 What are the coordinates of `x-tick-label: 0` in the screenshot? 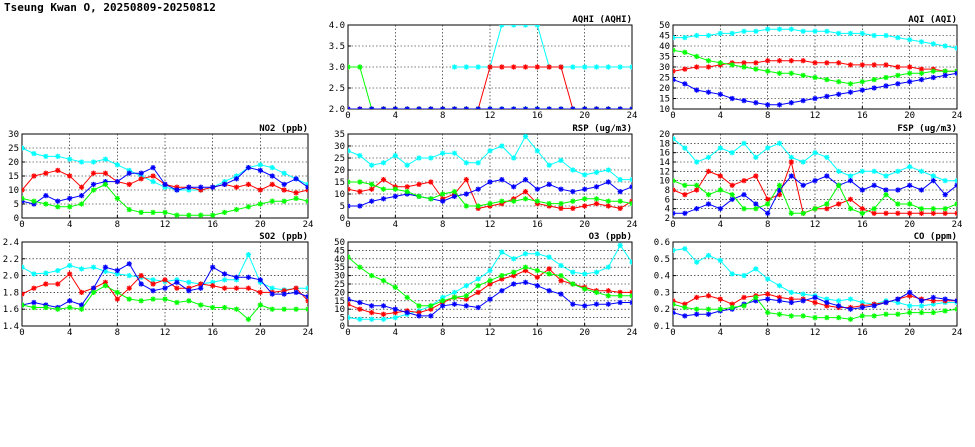 It's located at (21, 225).